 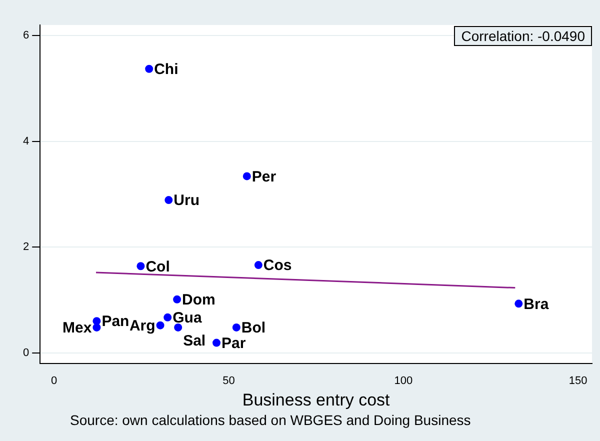 I want to click on annotation: Pan, so click(x=116, y=321).